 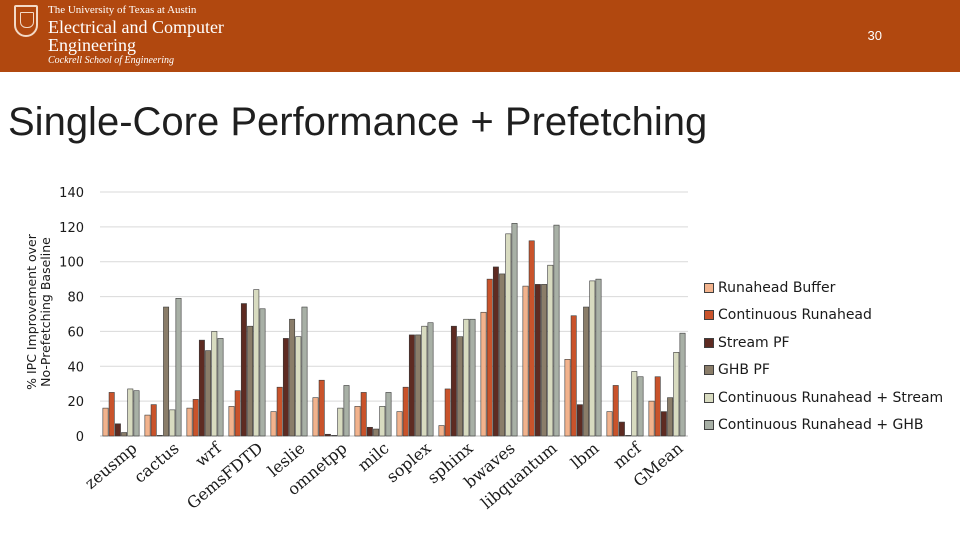 I want to click on legend-item: Continuous Runahead, so click(x=823, y=316).